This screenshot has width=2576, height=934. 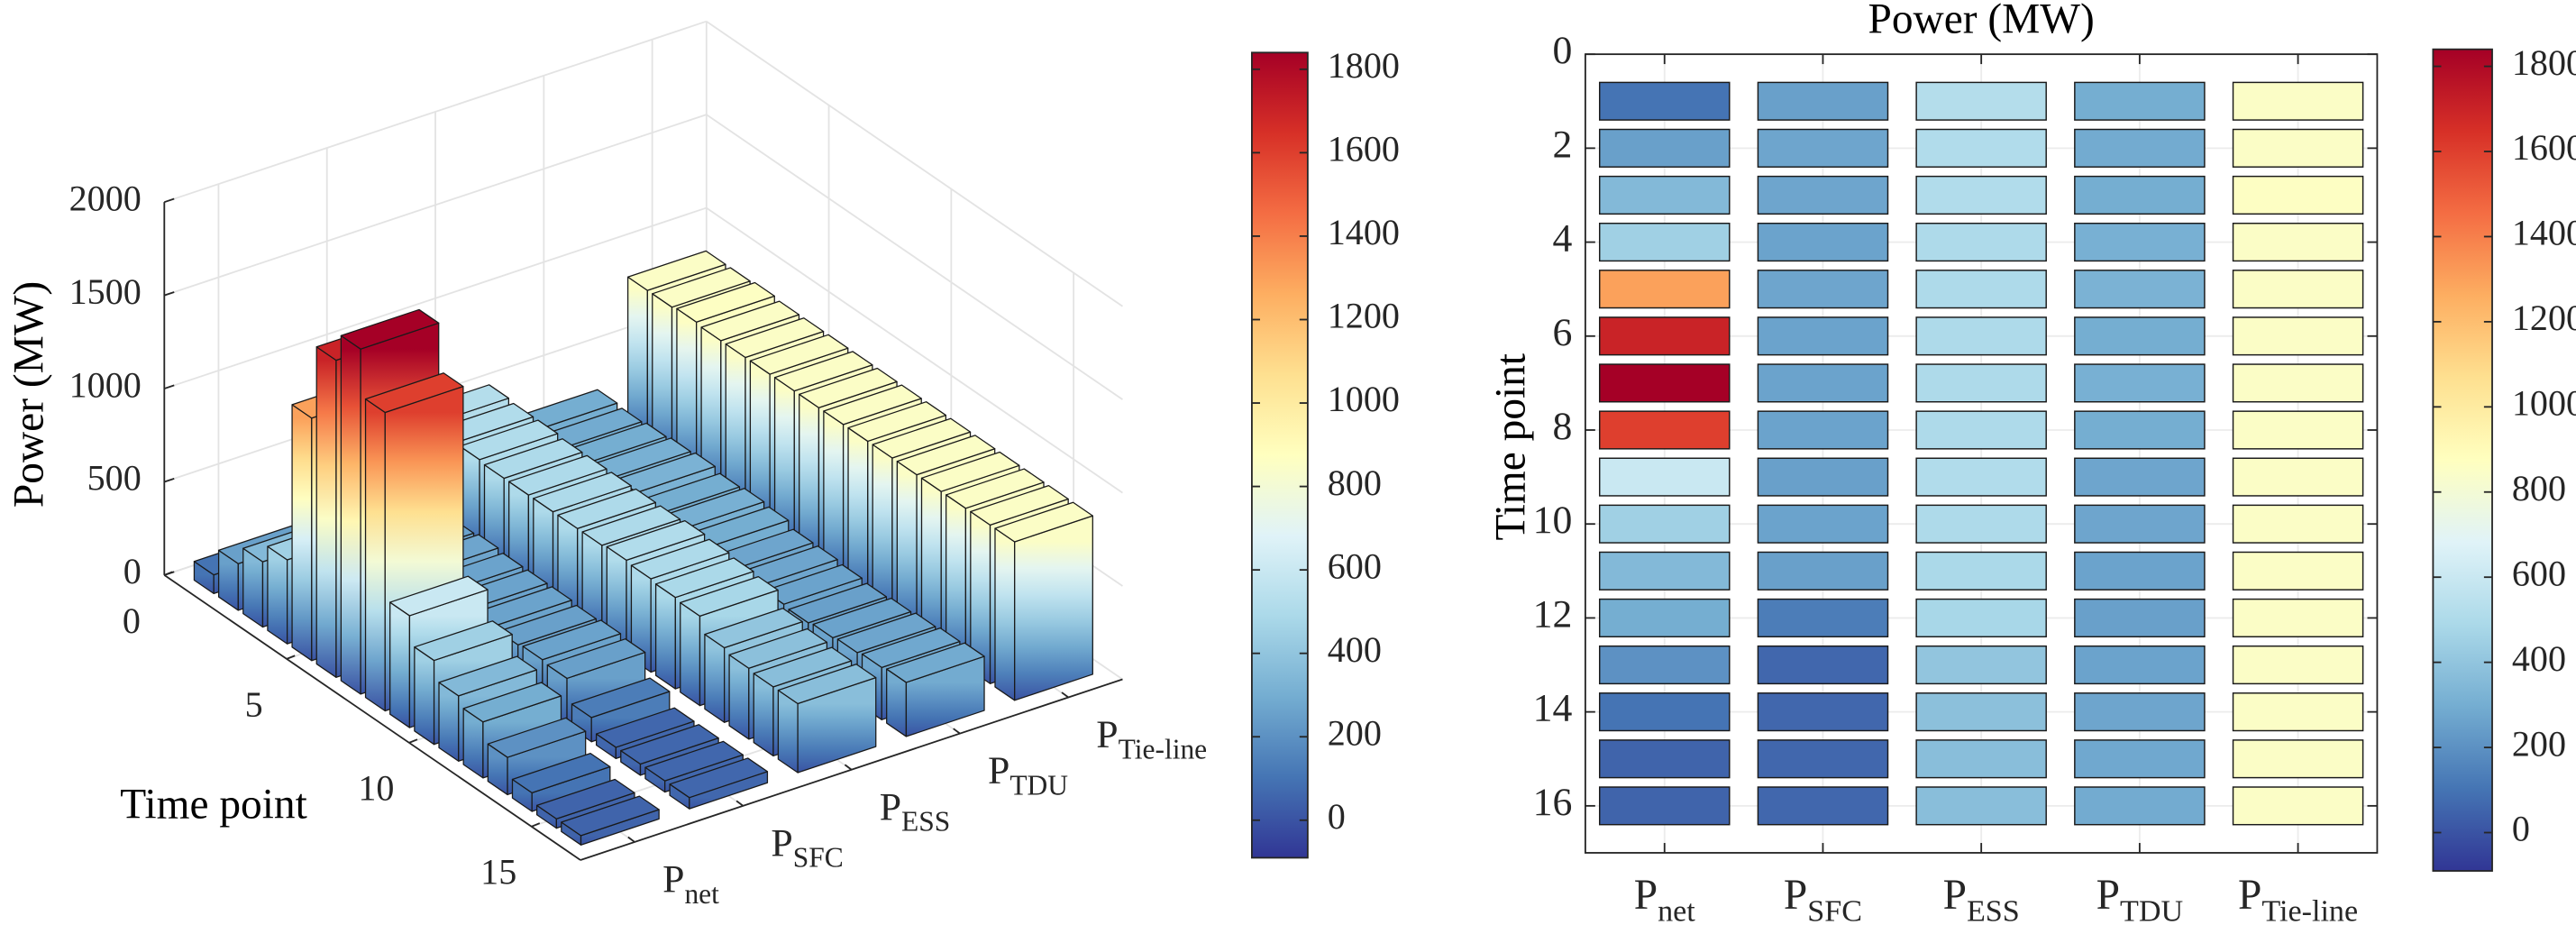 I want to click on bar, so click(x=610, y=820).